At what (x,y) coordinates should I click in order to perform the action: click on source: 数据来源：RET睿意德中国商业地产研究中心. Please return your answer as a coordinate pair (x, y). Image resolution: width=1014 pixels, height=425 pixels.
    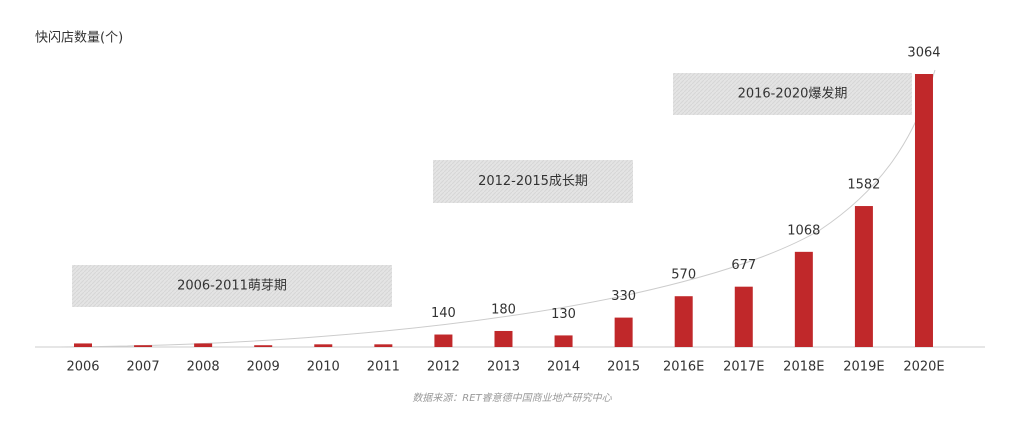
    Looking at the image, I should click on (512, 398).